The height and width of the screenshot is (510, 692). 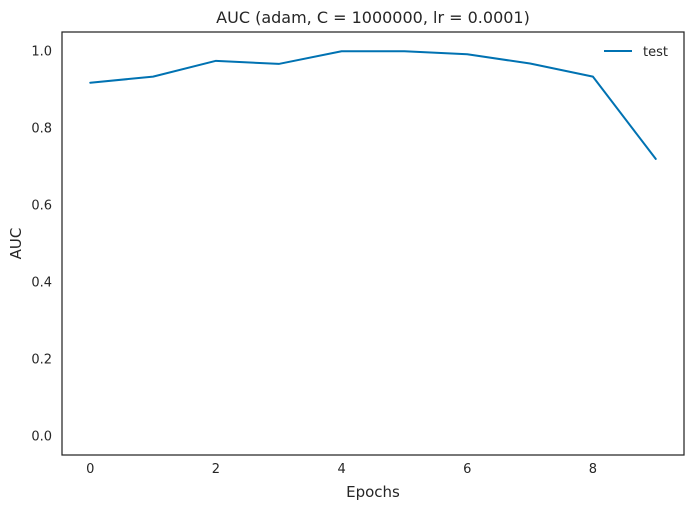 What do you see at coordinates (41, 52) in the screenshot?
I see `y-tick-label: 1.0` at bounding box center [41, 52].